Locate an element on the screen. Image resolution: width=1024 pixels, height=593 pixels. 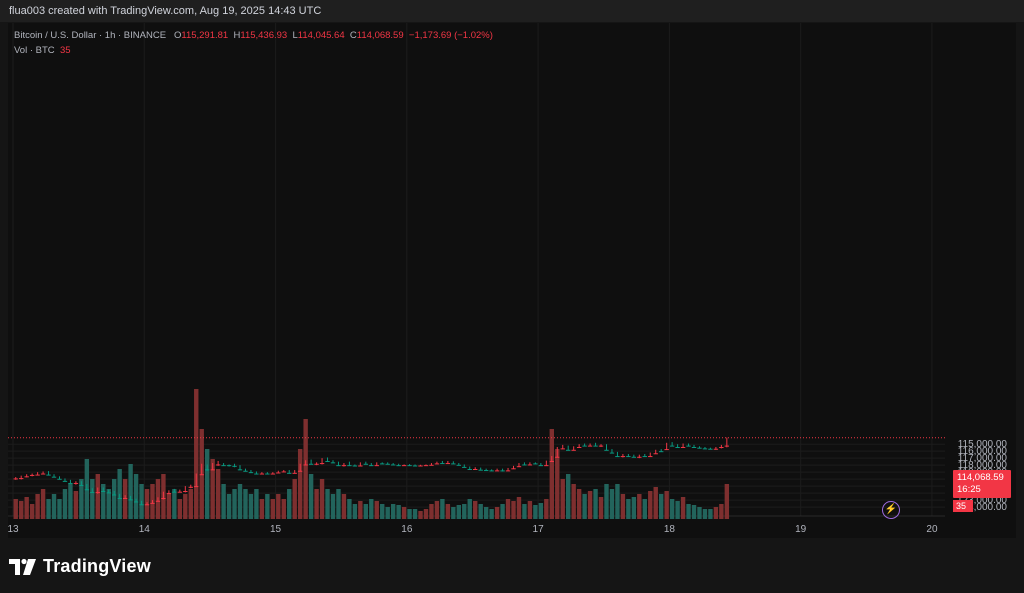
last-price-badge: 114,068.59 16:25 is located at coordinates (982, 484).